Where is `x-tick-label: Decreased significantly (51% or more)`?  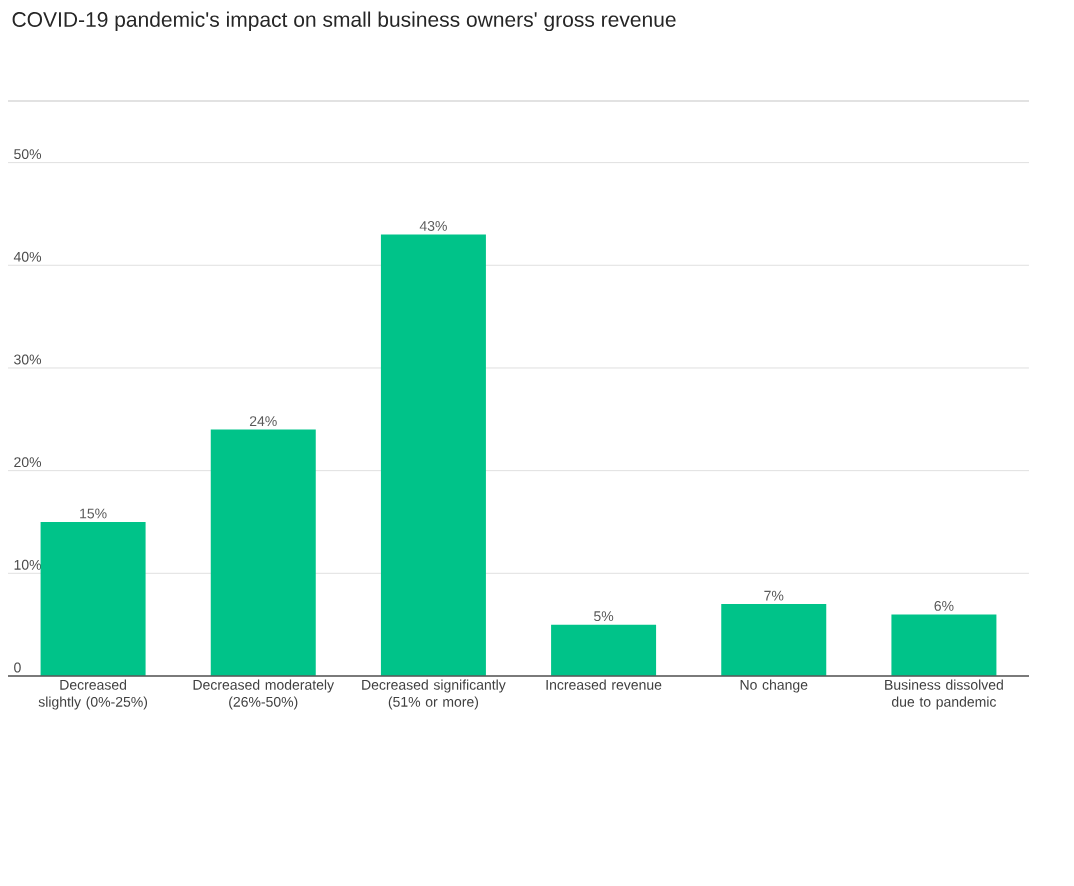
x-tick-label: Decreased significantly (51% or more) is located at coordinates (434, 694).